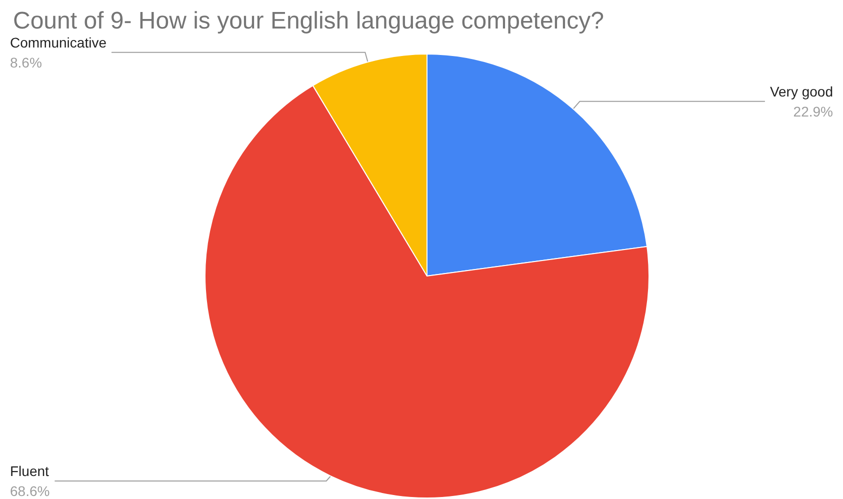 Image resolution: width=843 pixels, height=499 pixels. I want to click on slice-label: Communicative, so click(58, 42).